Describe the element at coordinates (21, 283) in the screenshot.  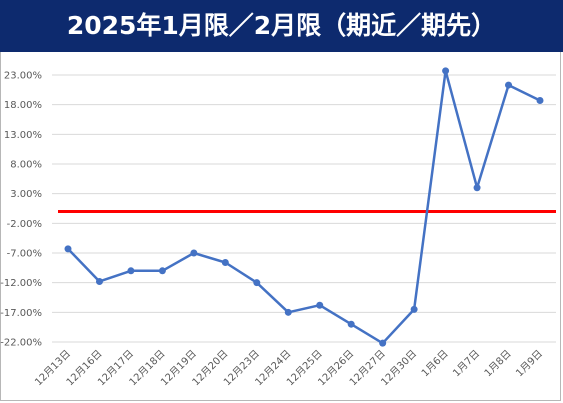
I see `y-tick-label: -12.00%` at that location.